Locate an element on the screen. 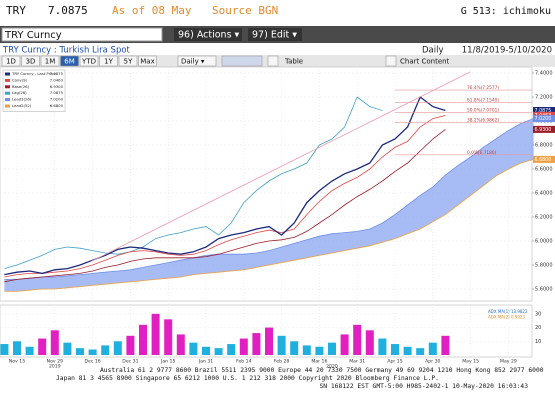 The height and width of the screenshot is (400, 555). interval-dropdown is located at coordinates (197, 61).